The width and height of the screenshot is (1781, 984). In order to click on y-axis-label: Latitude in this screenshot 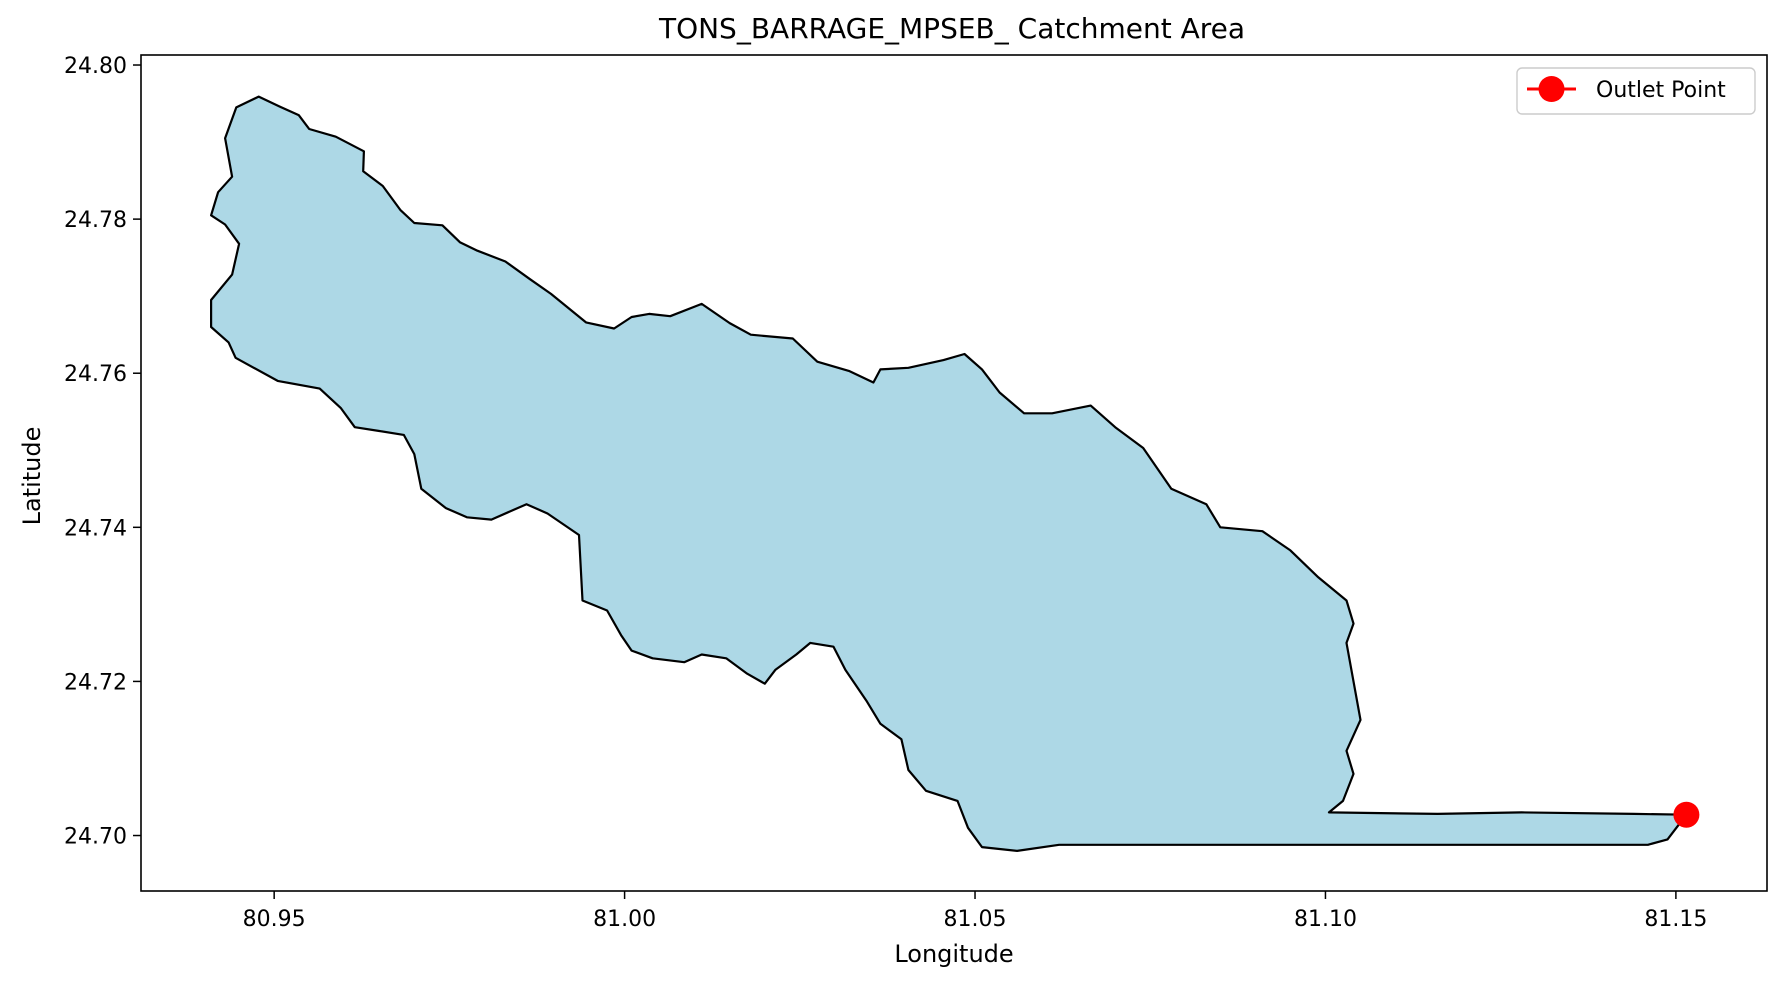, I will do `click(32, 476)`.